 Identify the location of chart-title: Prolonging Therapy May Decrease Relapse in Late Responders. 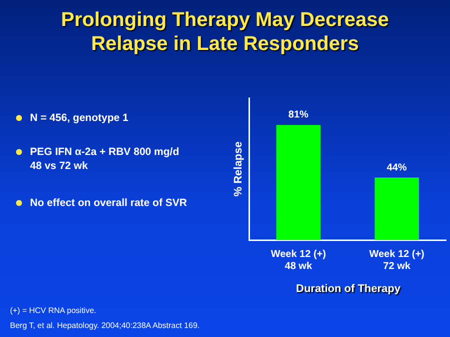
(225, 32).